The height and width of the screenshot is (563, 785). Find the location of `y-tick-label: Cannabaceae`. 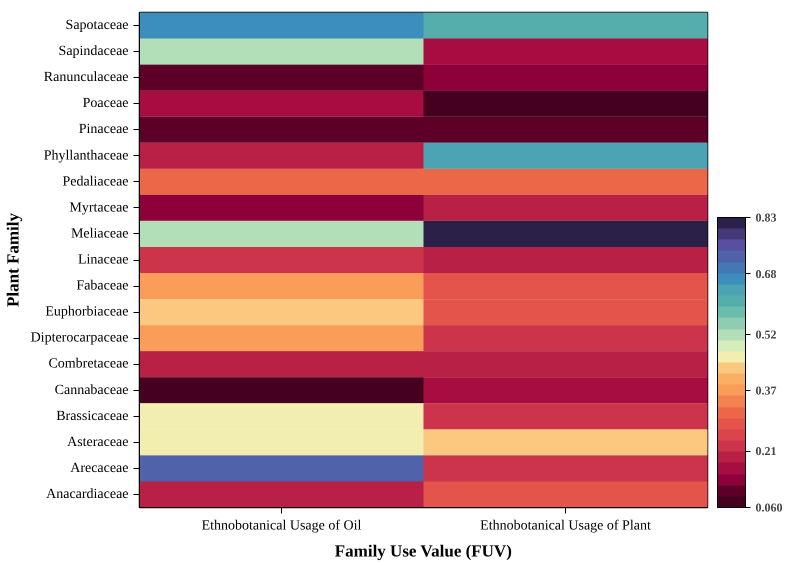

y-tick-label: Cannabaceae is located at coordinates (91, 390).